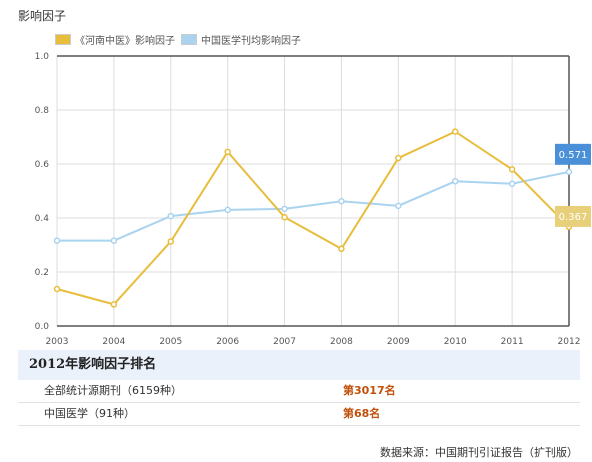 Image resolution: width=592 pixels, height=462 pixels. What do you see at coordinates (125, 41) in the screenshot?
I see `legend-label-henan: 《河南中医》影响因子` at bounding box center [125, 41].